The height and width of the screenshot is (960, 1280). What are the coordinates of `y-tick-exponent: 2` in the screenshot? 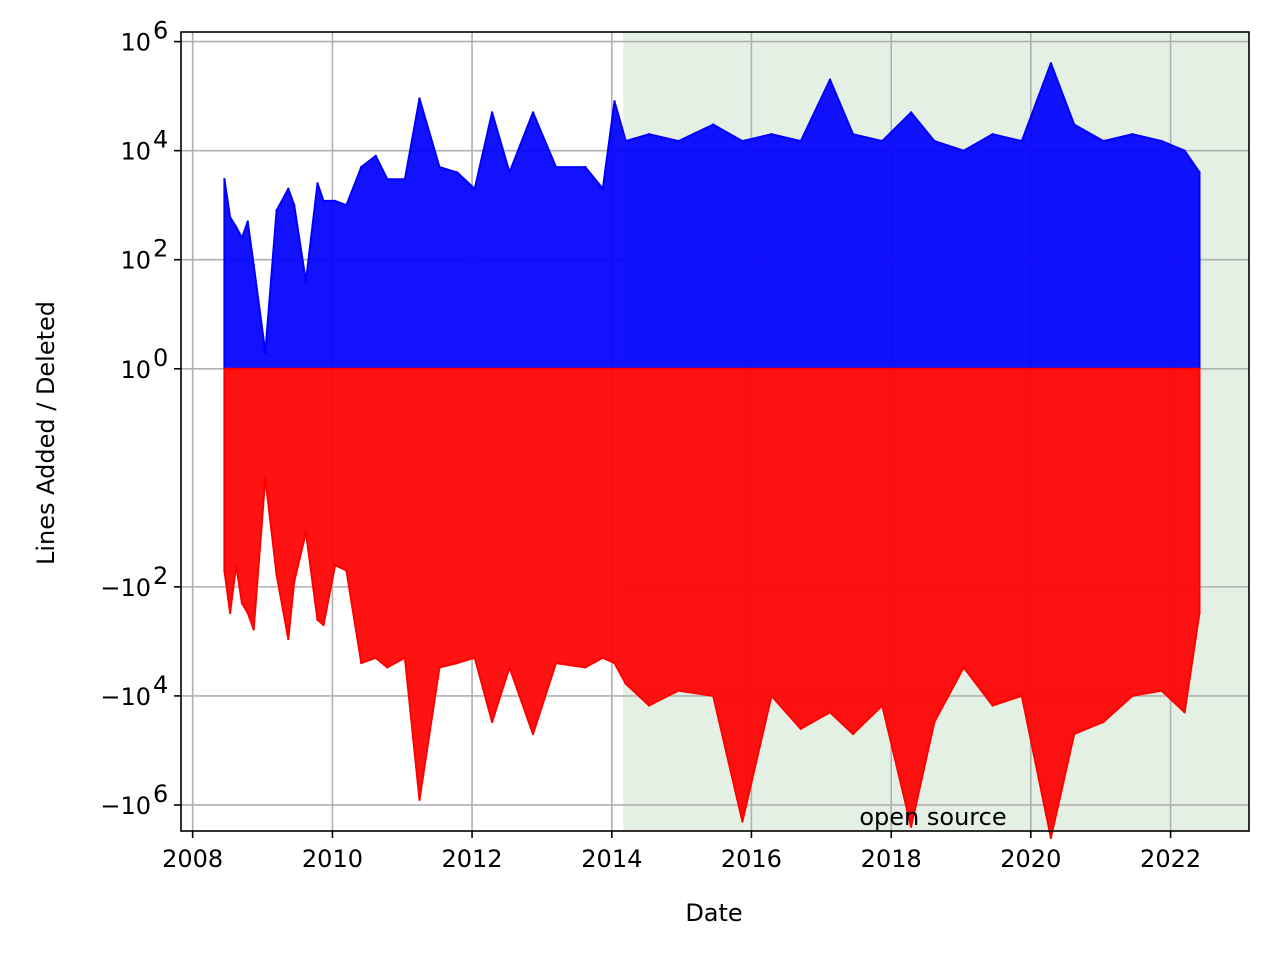 It's located at (160, 249).